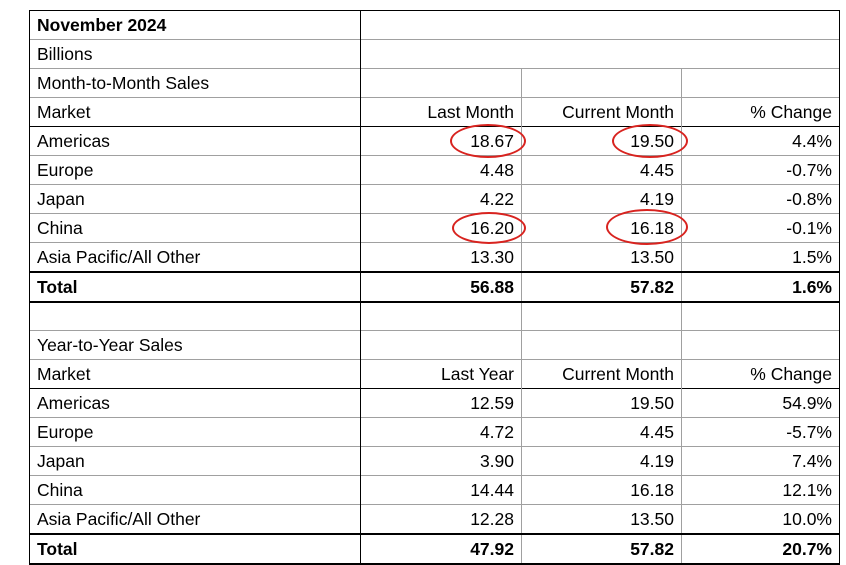  I want to click on mtm-section-row: Month-to-Month Sales, so click(434, 83).